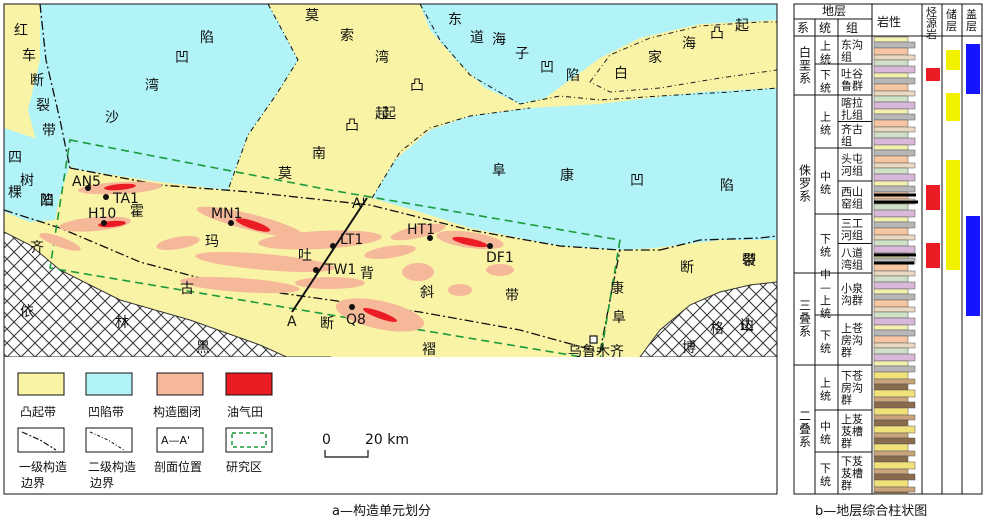  Describe the element at coordinates (285, 174) in the screenshot. I see `svg-text: 莫` at that location.